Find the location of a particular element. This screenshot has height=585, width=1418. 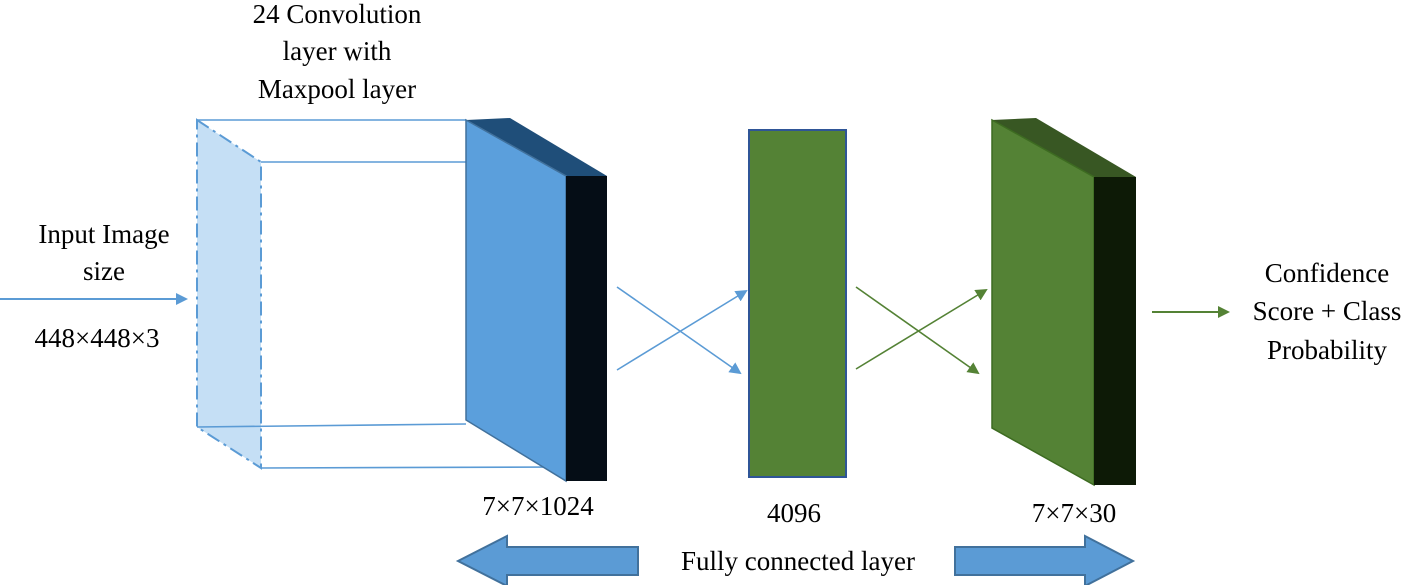

conv-title-line2: layer with is located at coordinates (337, 51).